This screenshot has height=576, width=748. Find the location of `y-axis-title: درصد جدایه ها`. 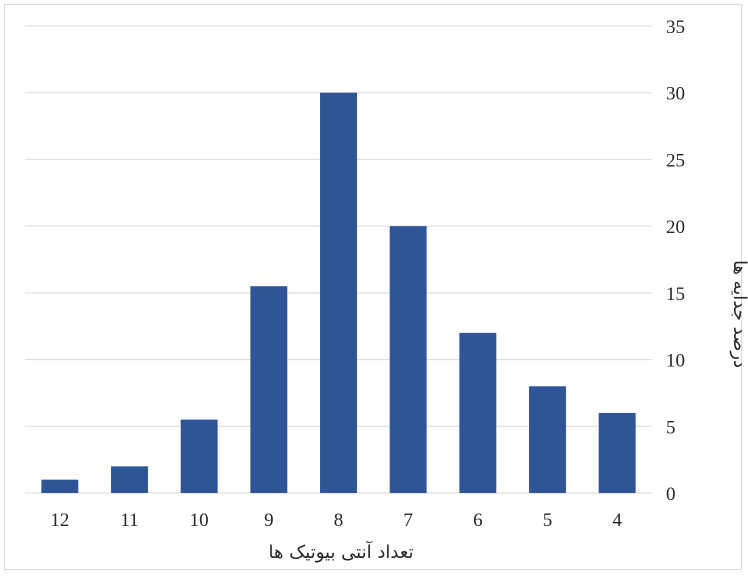

y-axis-title: درصد جدایه ها is located at coordinates (738, 314).